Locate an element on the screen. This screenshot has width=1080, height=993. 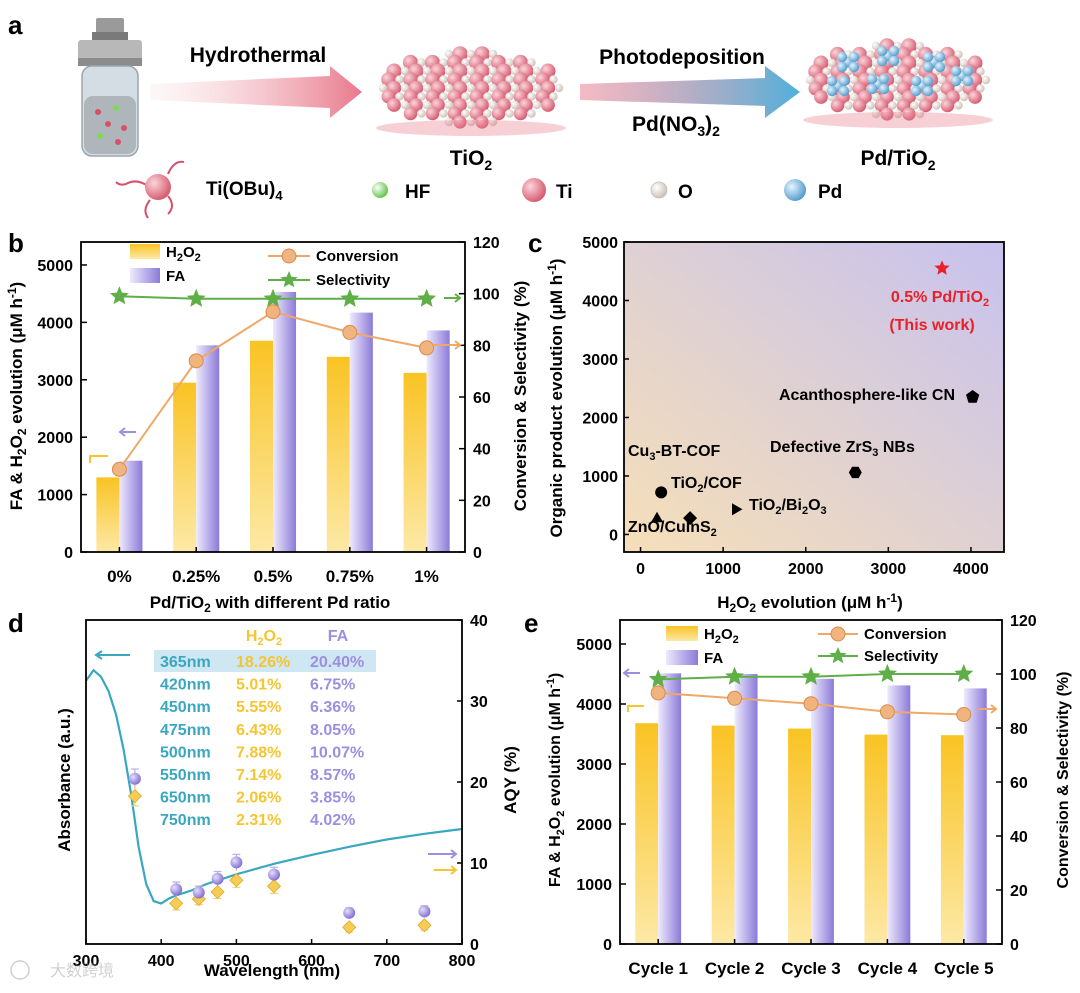
table-fa-value: 8.57% is located at coordinates (332, 775).